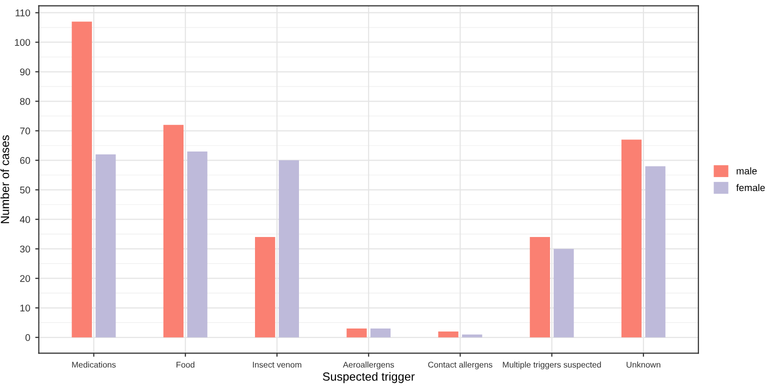 The height and width of the screenshot is (386, 776). Describe the element at coordinates (750, 188) in the screenshot. I see `legend-label: female` at that location.